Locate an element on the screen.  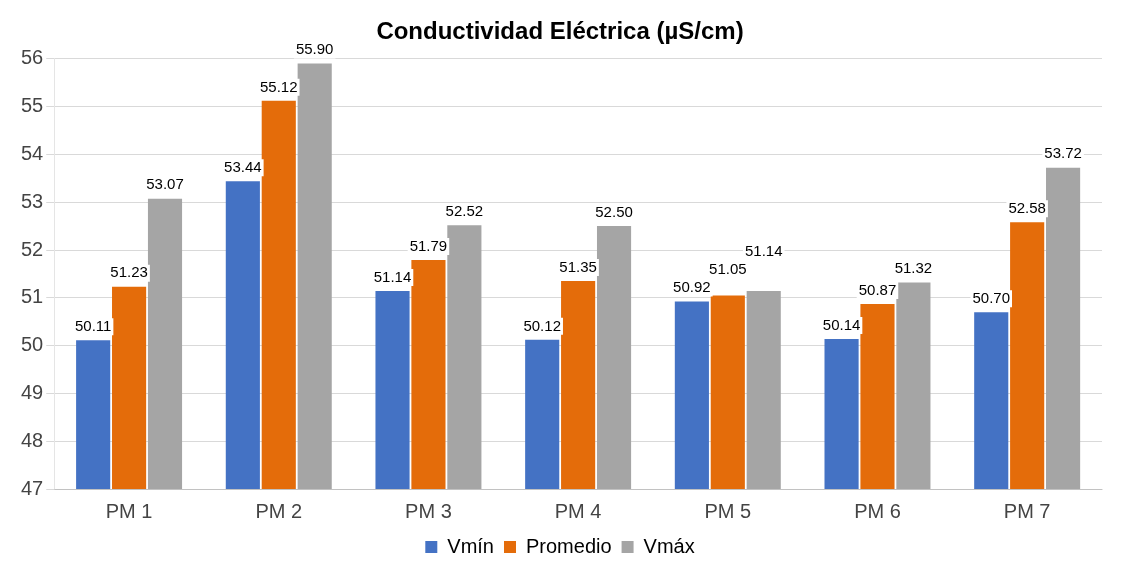
legend-label: Vmín is located at coordinates (470, 545).